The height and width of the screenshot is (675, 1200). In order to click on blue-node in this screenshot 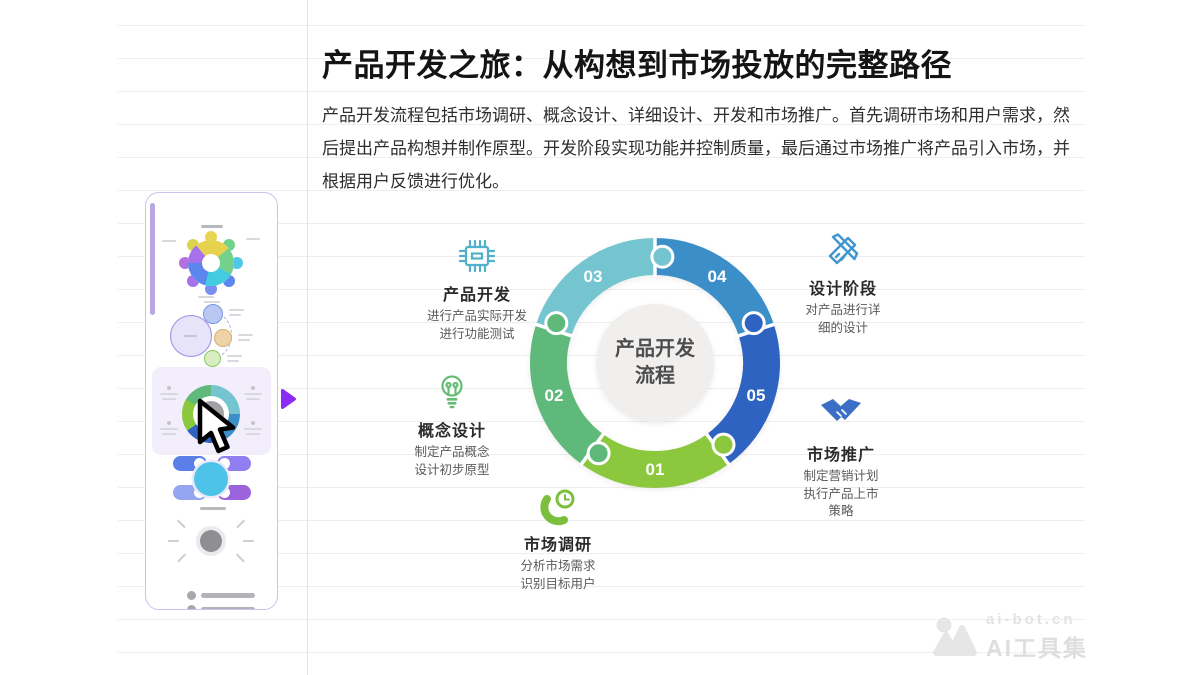, I will do `click(213, 314)`.